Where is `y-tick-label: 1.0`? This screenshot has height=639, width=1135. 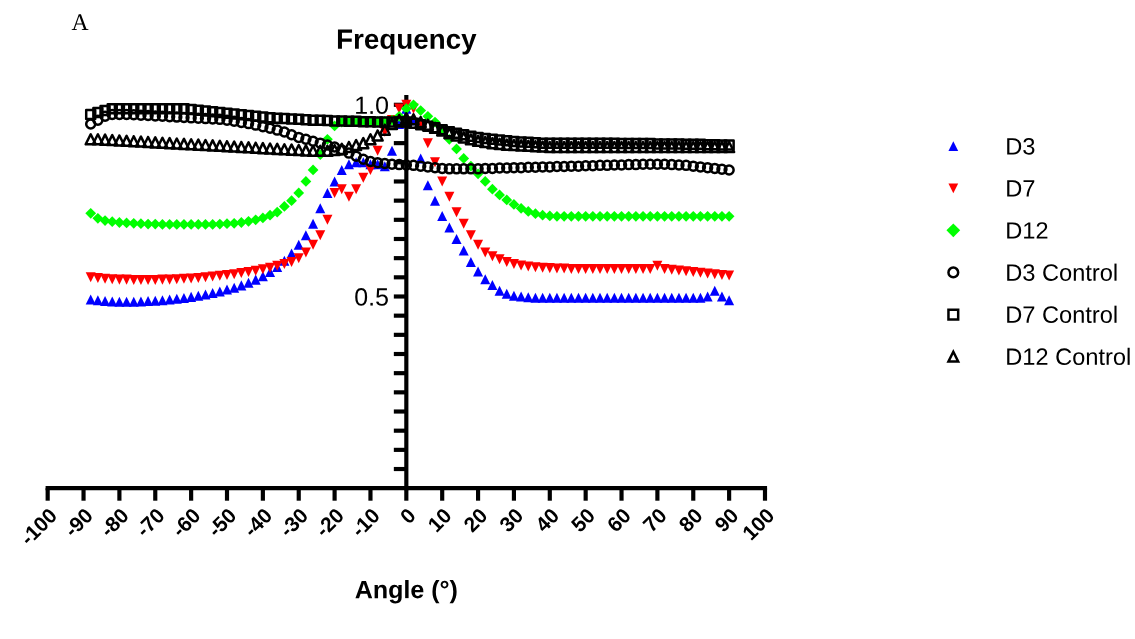 y-tick-label: 1.0 is located at coordinates (372, 105).